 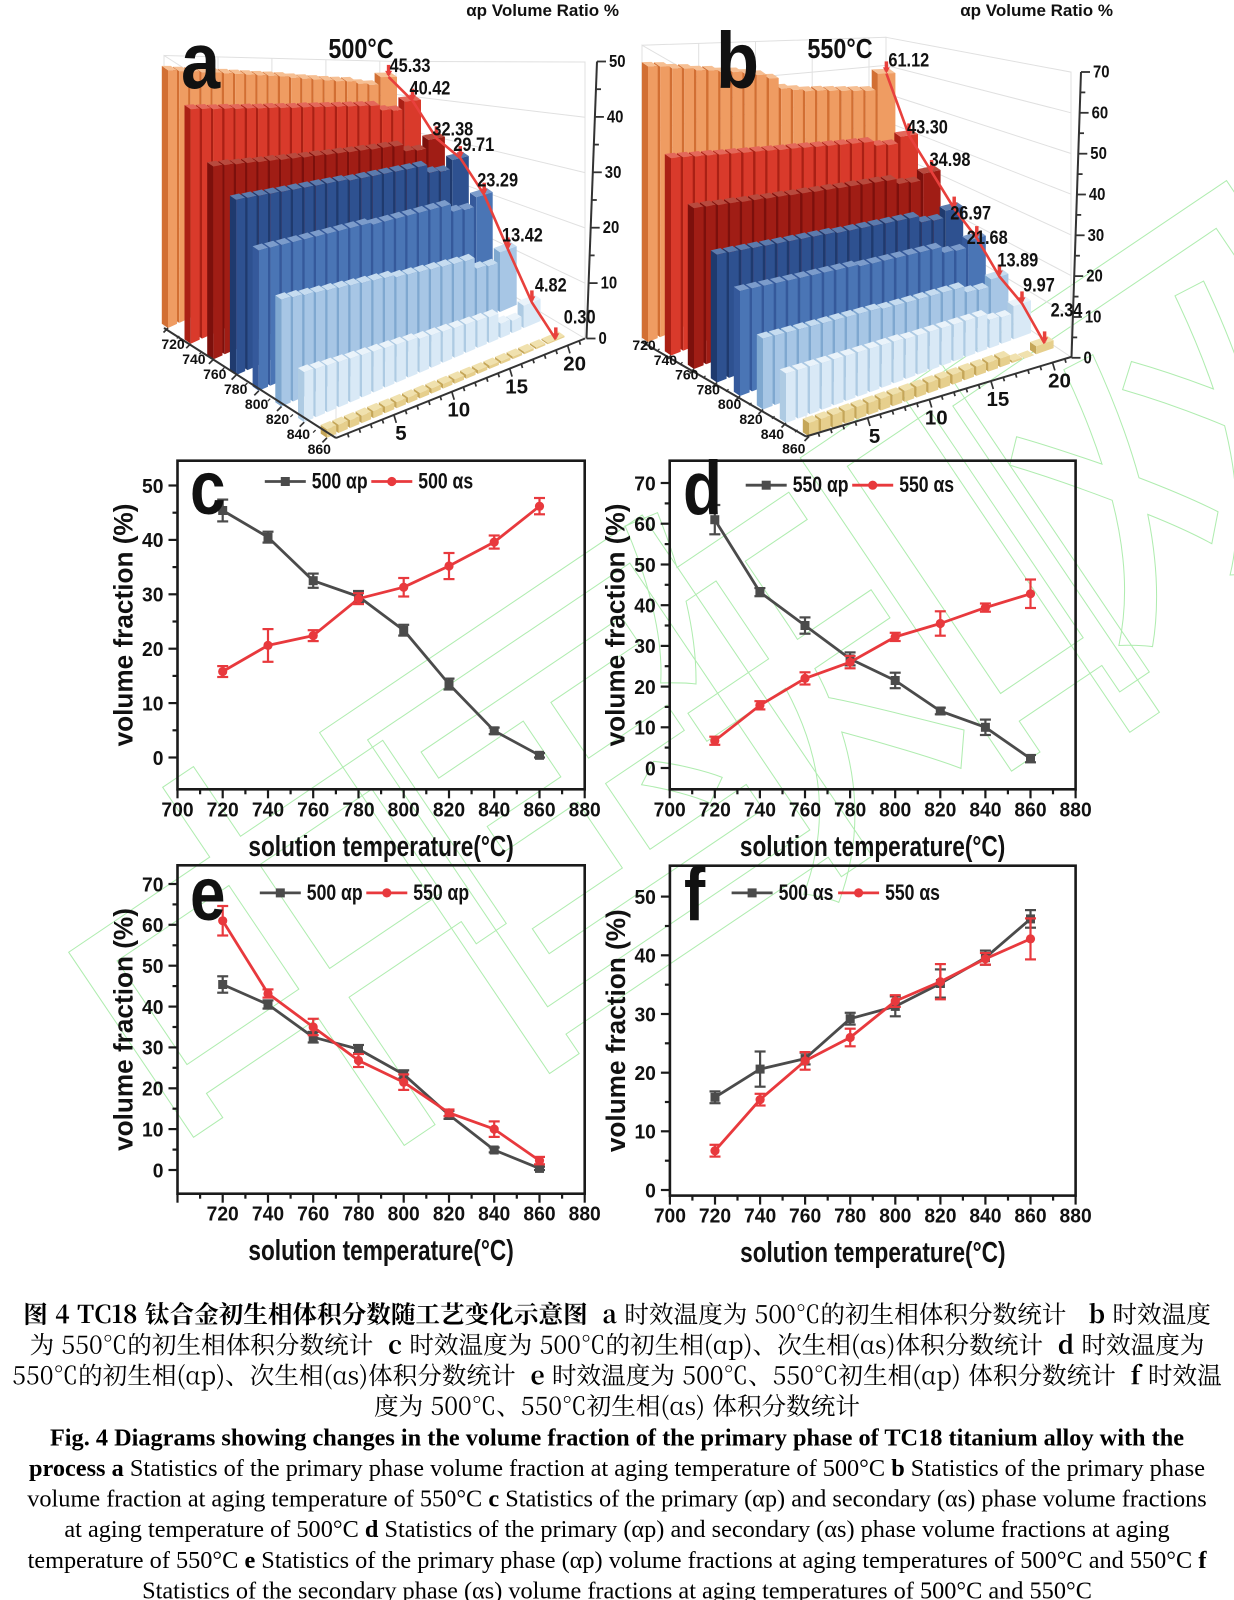 What do you see at coordinates (737, 60) in the screenshot?
I see `svg-text: b` at bounding box center [737, 60].